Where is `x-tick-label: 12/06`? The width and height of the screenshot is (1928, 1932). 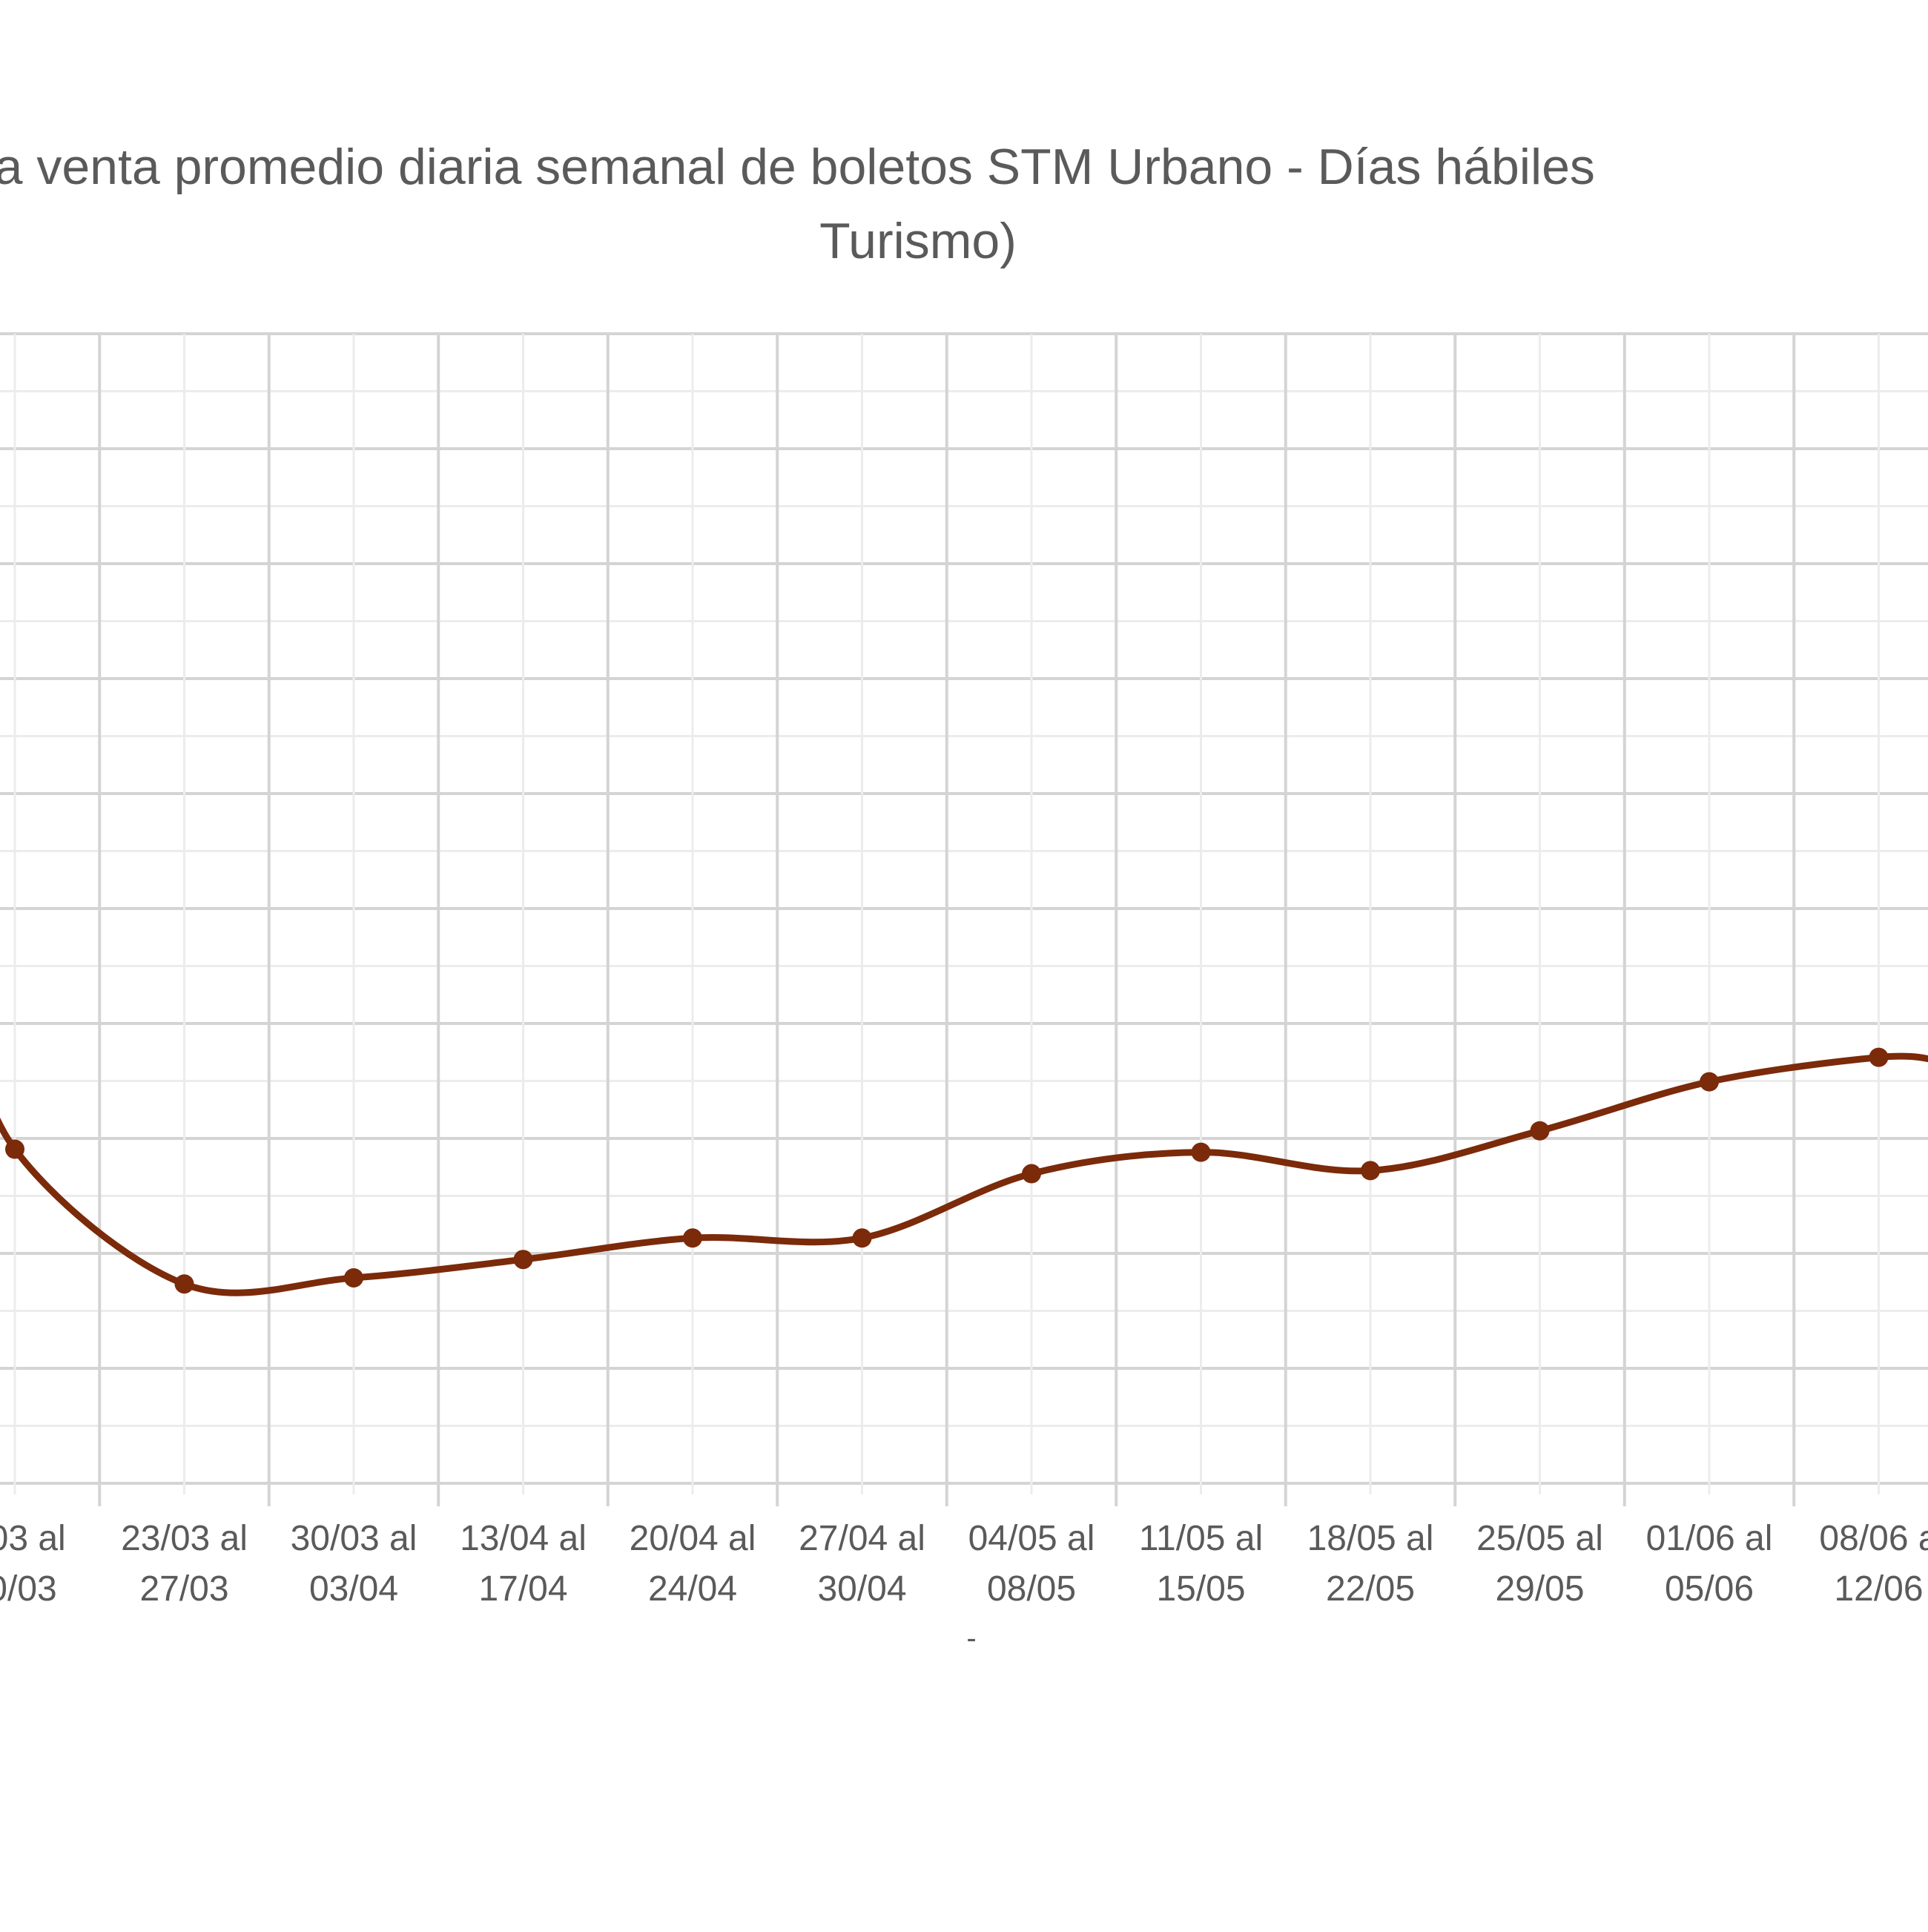 x-tick-label: 12/06 is located at coordinates (1878, 1589).